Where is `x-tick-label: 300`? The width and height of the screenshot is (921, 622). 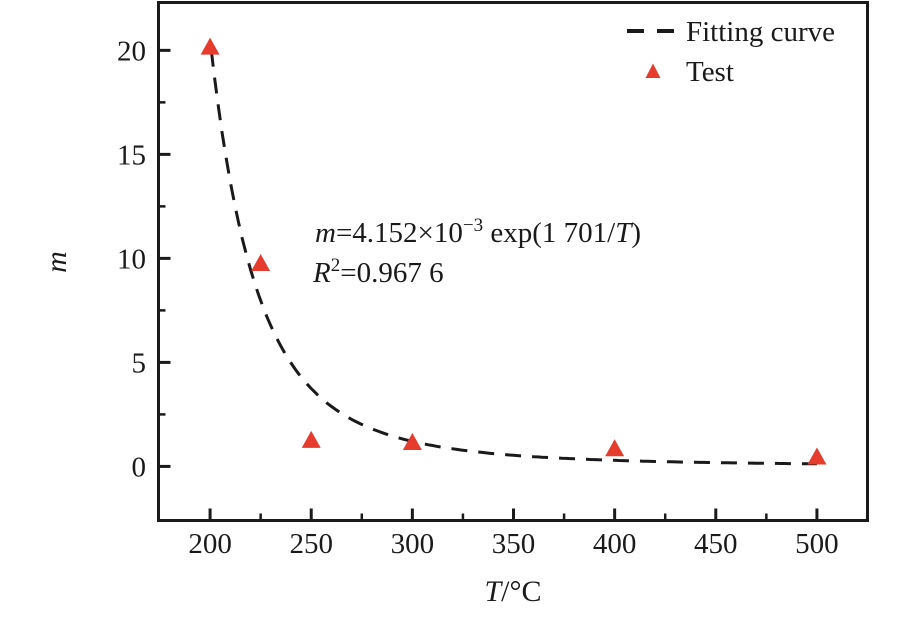
x-tick-label: 300 is located at coordinates (413, 544).